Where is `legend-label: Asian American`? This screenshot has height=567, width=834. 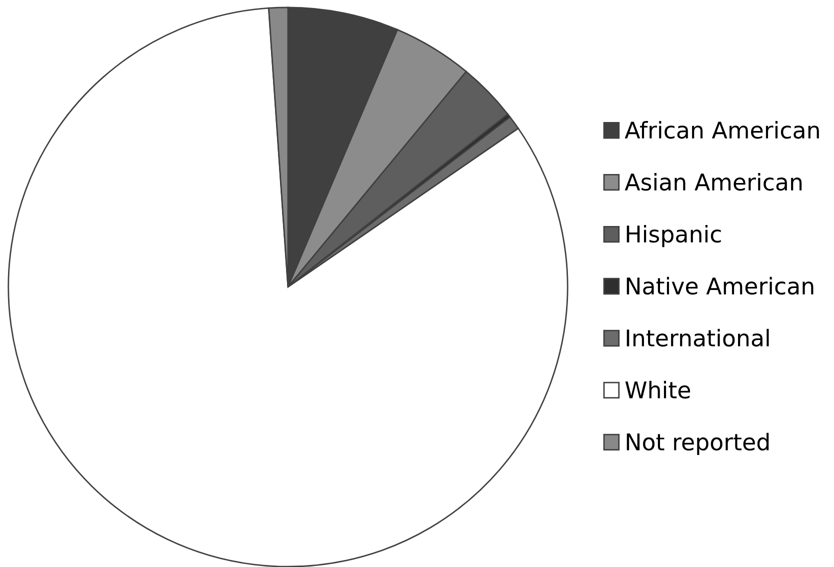
legend-label: Asian American is located at coordinates (713, 181).